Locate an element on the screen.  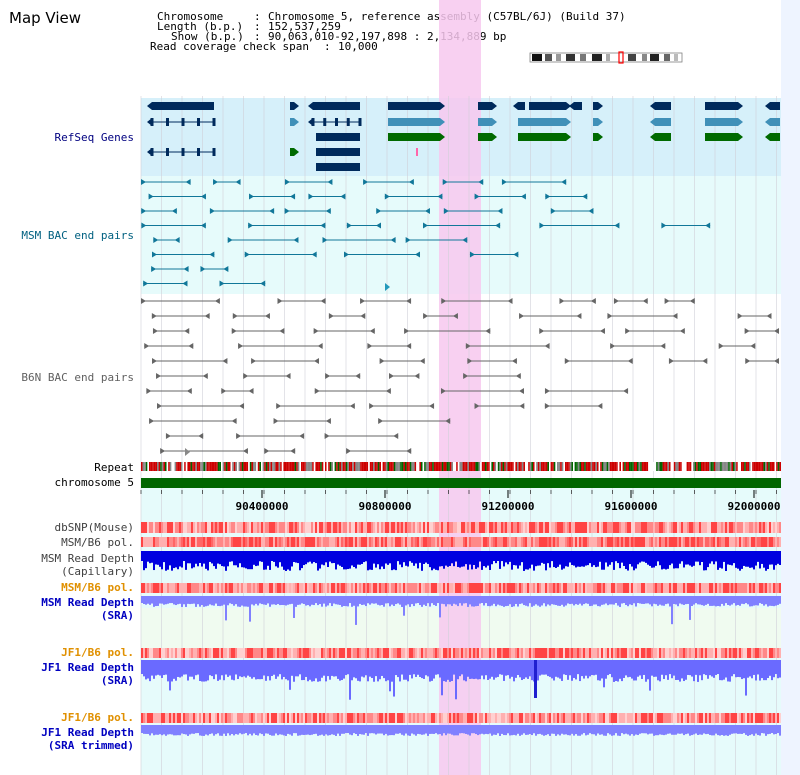
gene-arrow is located at coordinates (149, 152).